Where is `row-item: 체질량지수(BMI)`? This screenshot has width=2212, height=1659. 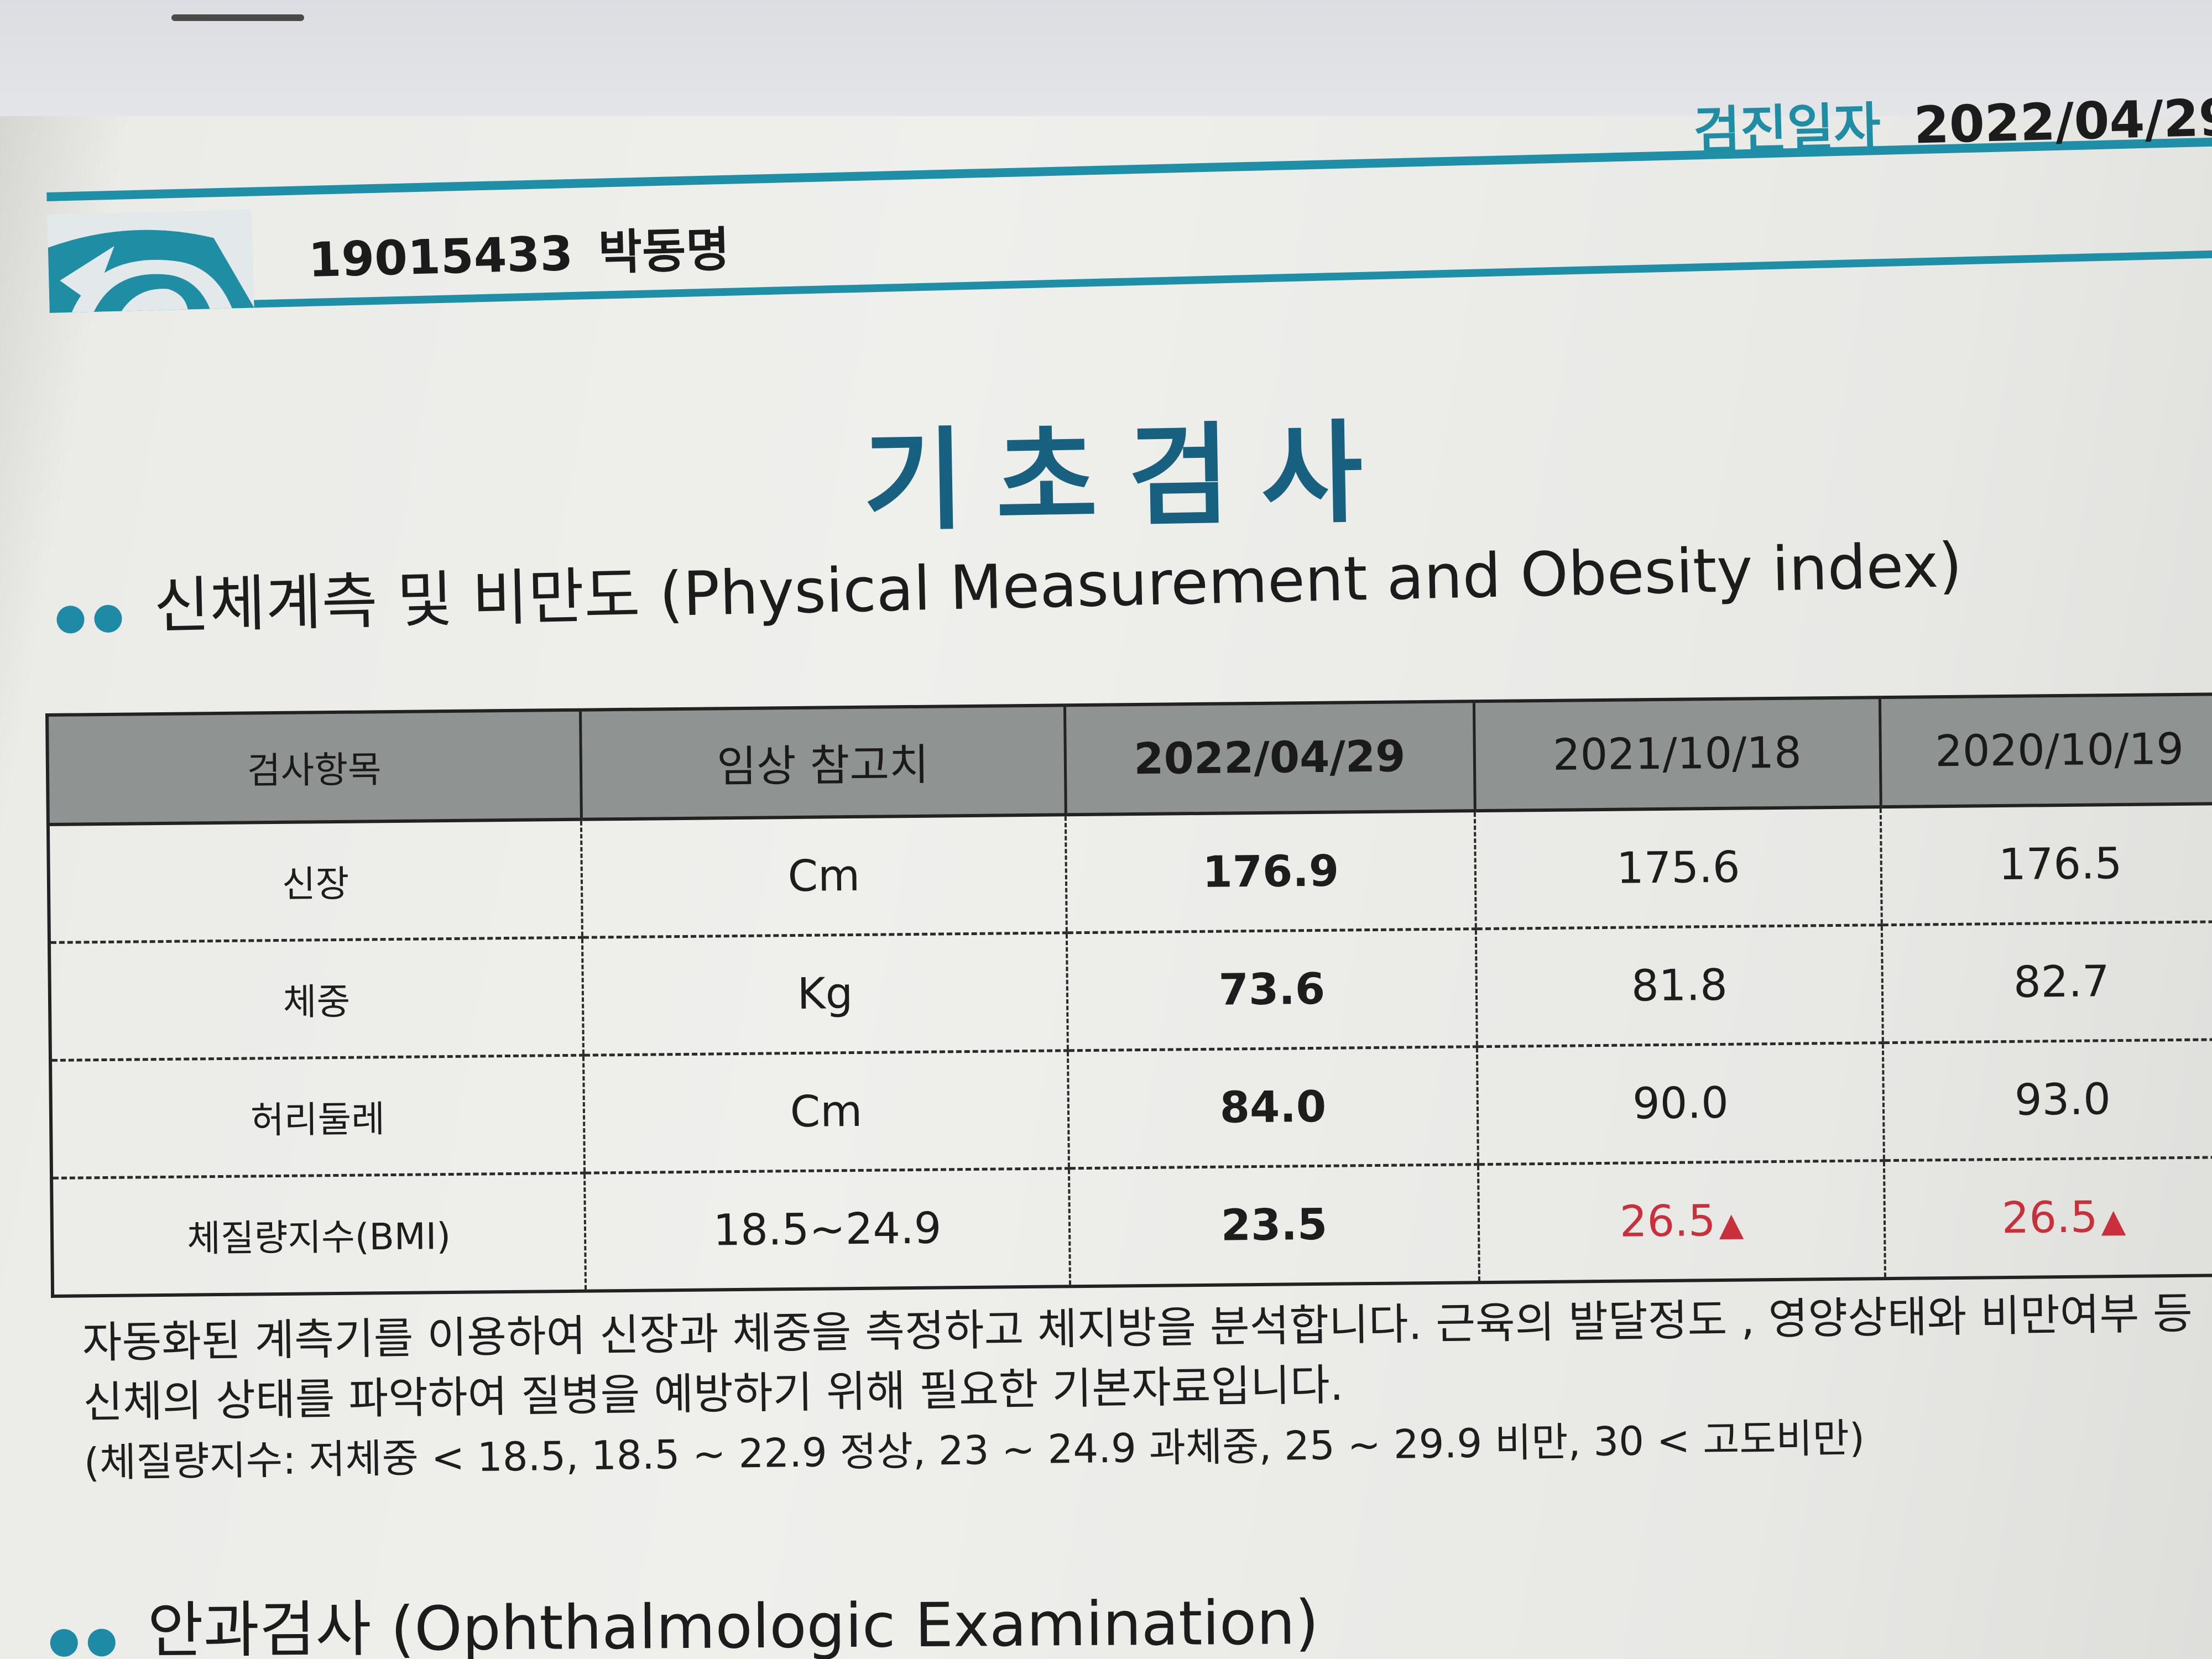 row-item: 체질량지수(BMI) is located at coordinates (318, 1235).